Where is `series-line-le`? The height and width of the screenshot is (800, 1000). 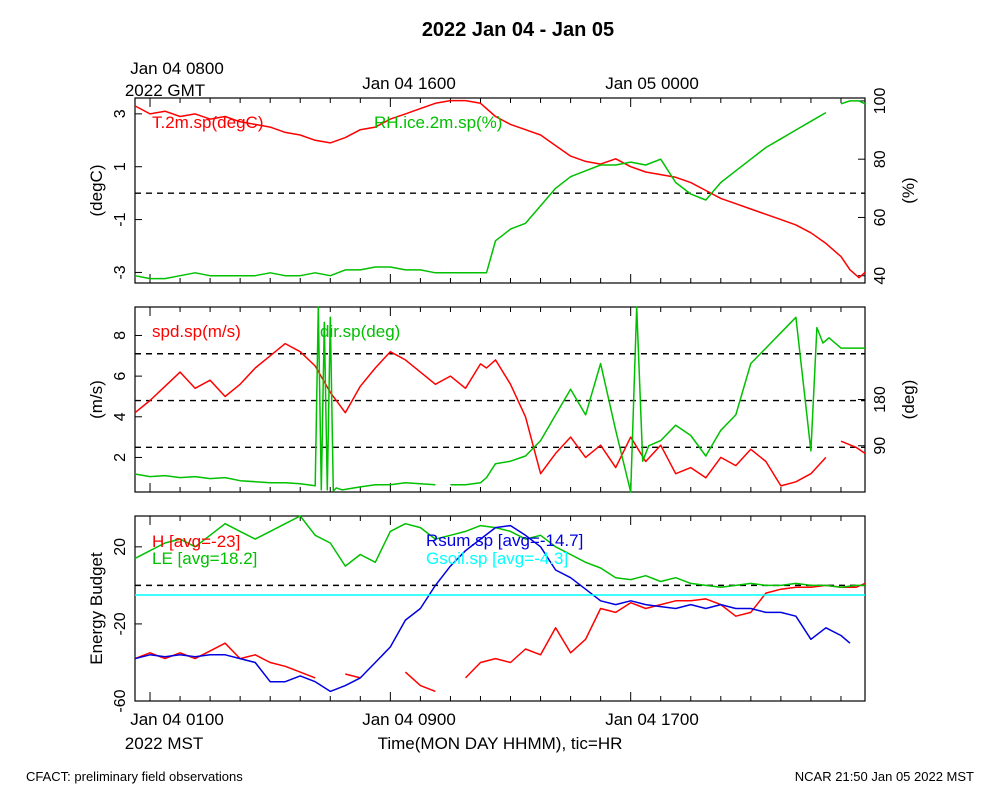 series-line-le is located at coordinates (499, 552).